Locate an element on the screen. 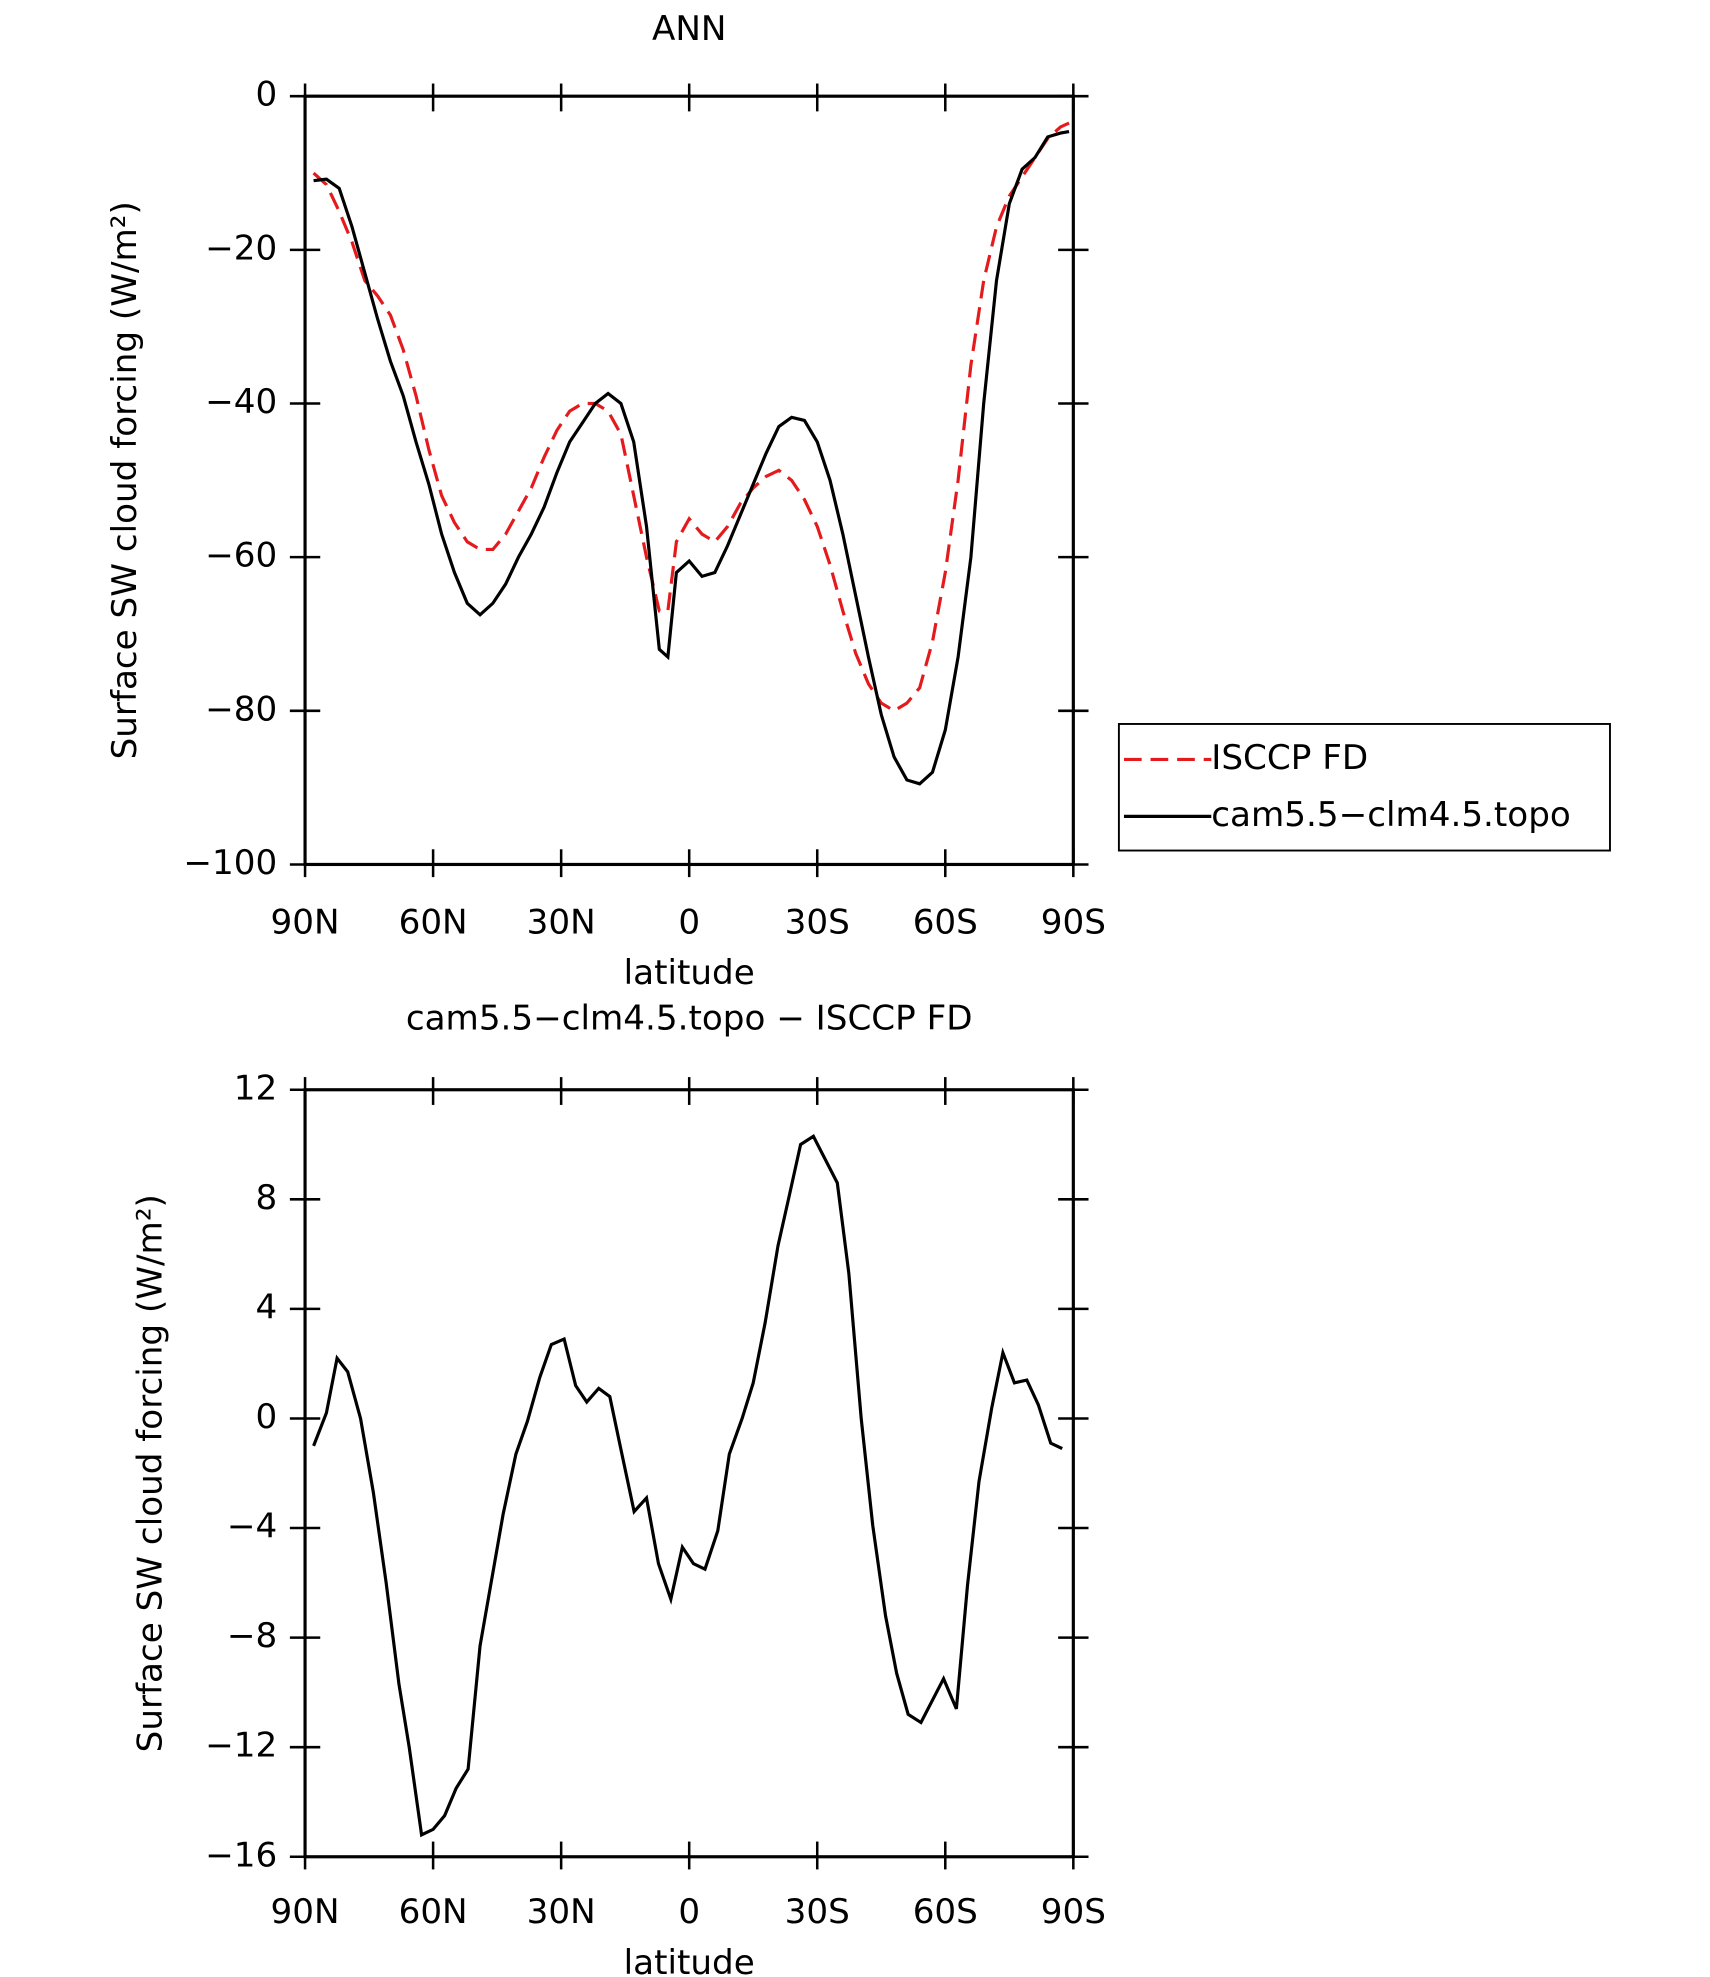 The image size is (1710, 1977). legend-label: ISCCP FD is located at coordinates (1289, 758).